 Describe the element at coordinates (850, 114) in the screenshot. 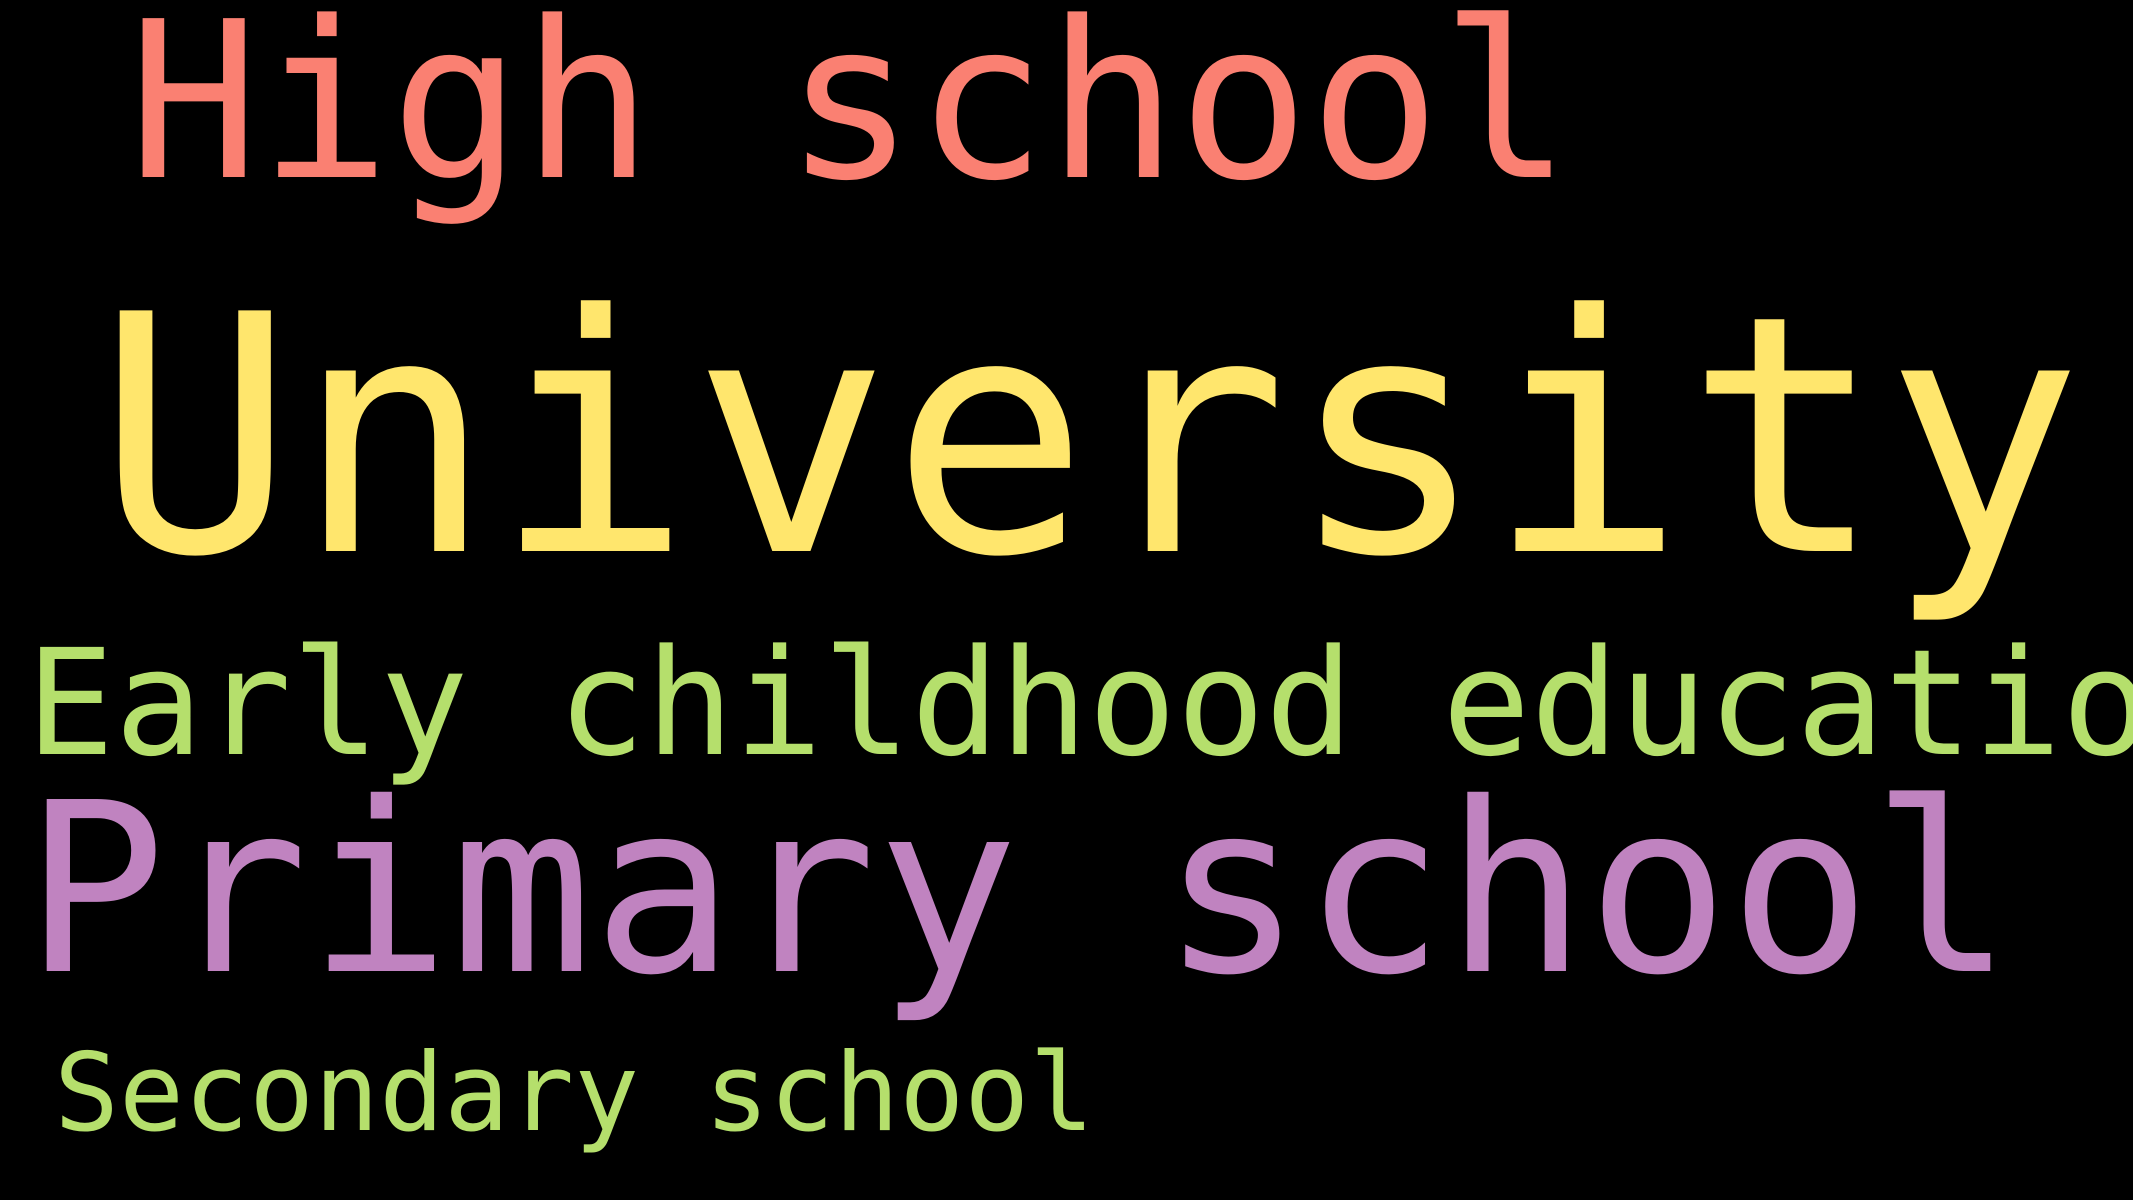

I see `word-high-school: High school` at that location.